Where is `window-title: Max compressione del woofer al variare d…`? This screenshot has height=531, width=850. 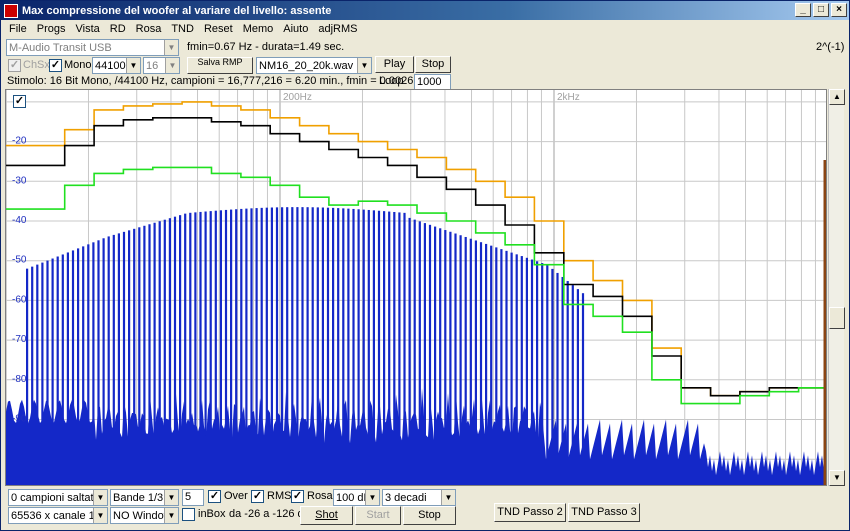 window-title: Max compressione del woofer al variare d… is located at coordinates (177, 10).